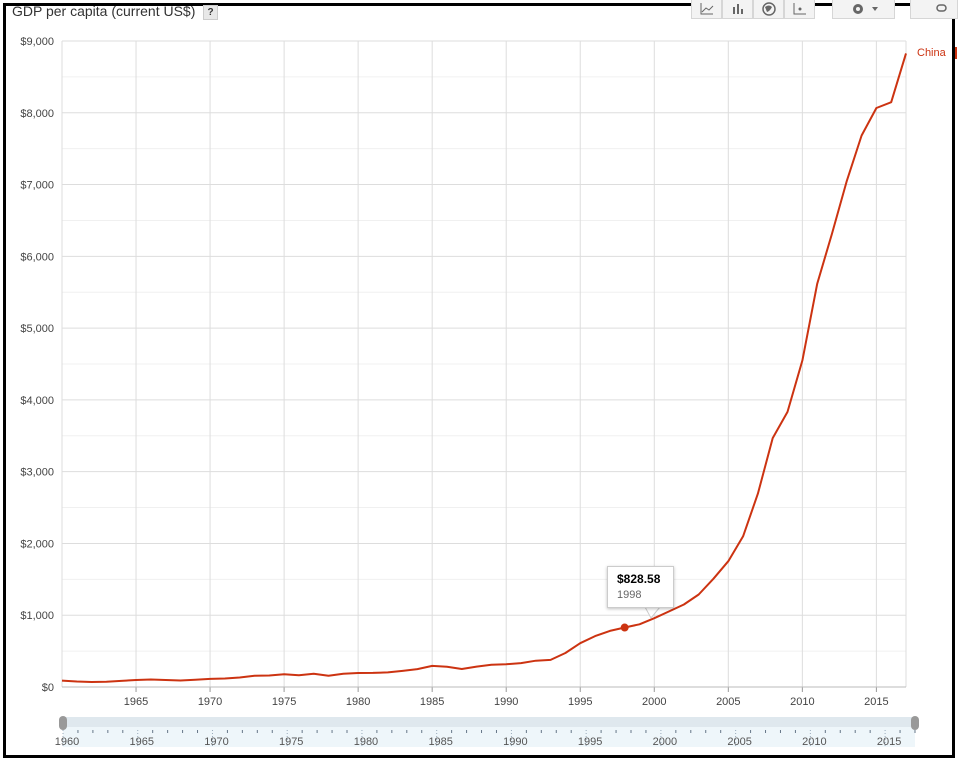  I want to click on bar-chart-button, so click(737, 9).